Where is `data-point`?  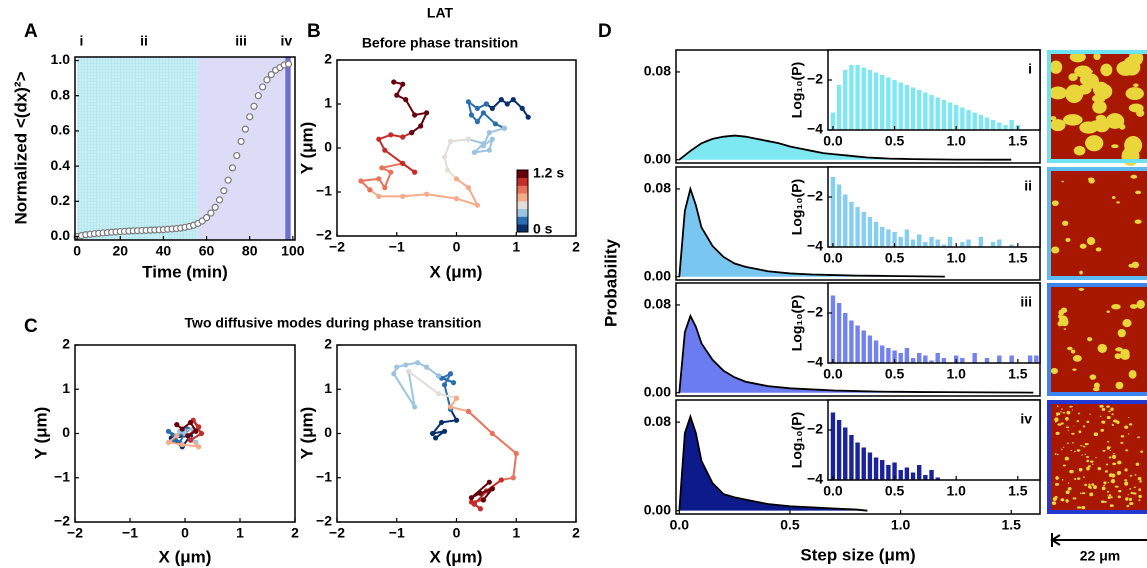
data-point is located at coordinates (215, 207).